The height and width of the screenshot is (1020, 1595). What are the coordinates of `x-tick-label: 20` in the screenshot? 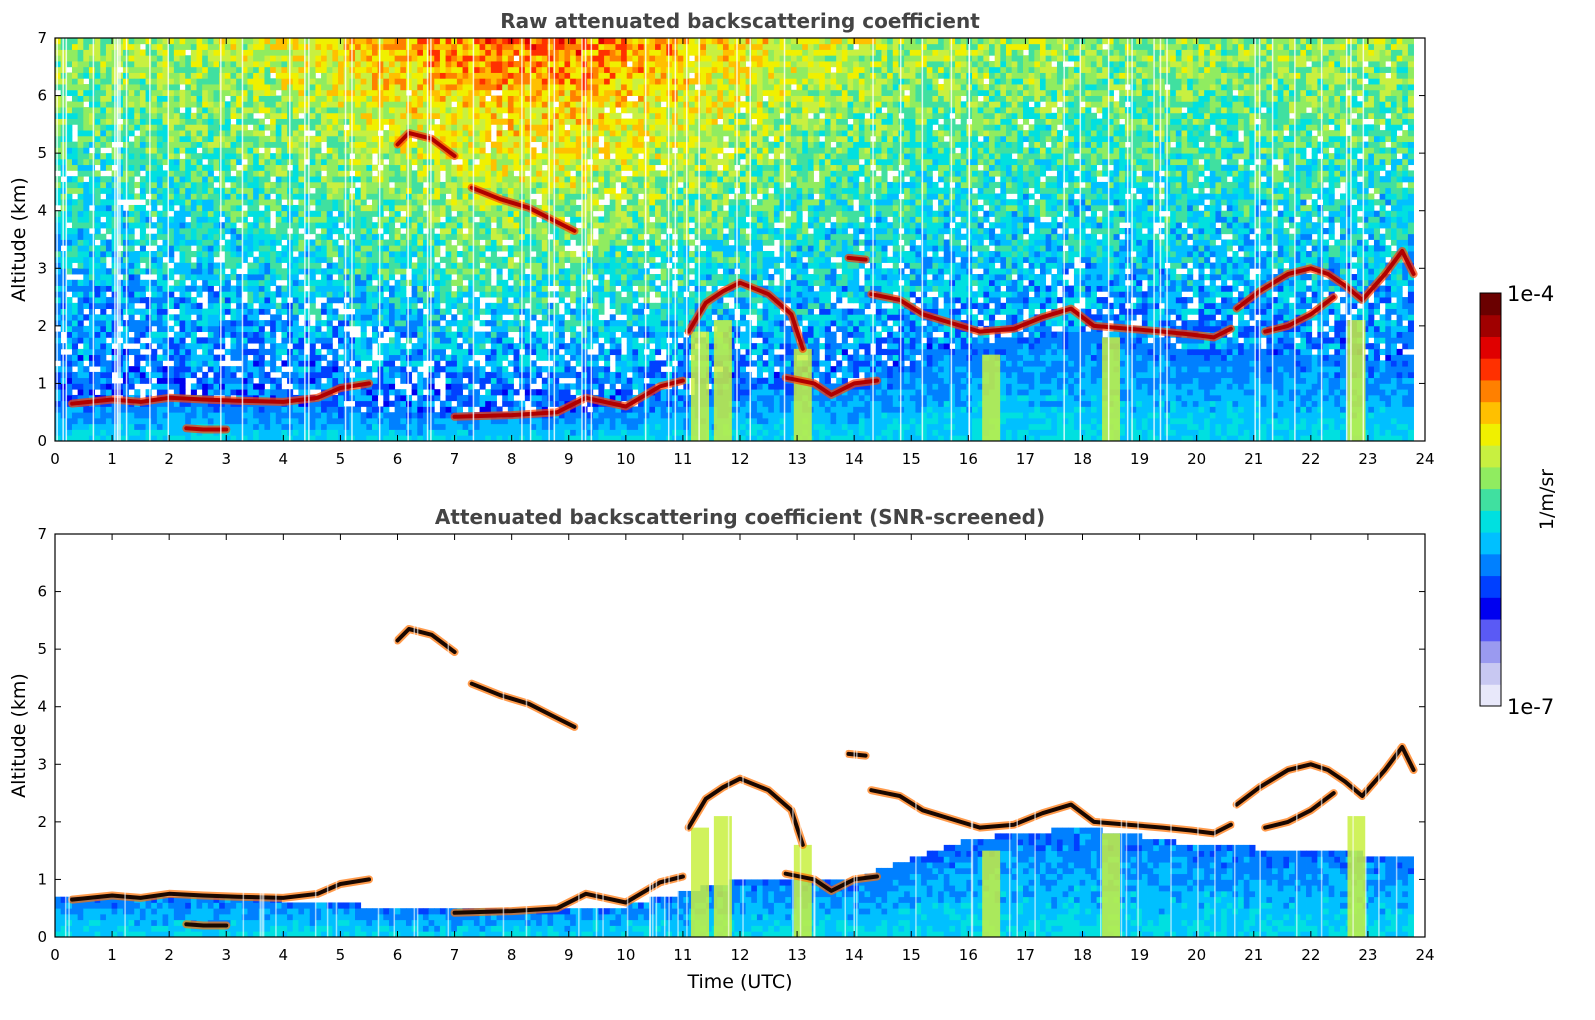 It's located at (1196, 955).